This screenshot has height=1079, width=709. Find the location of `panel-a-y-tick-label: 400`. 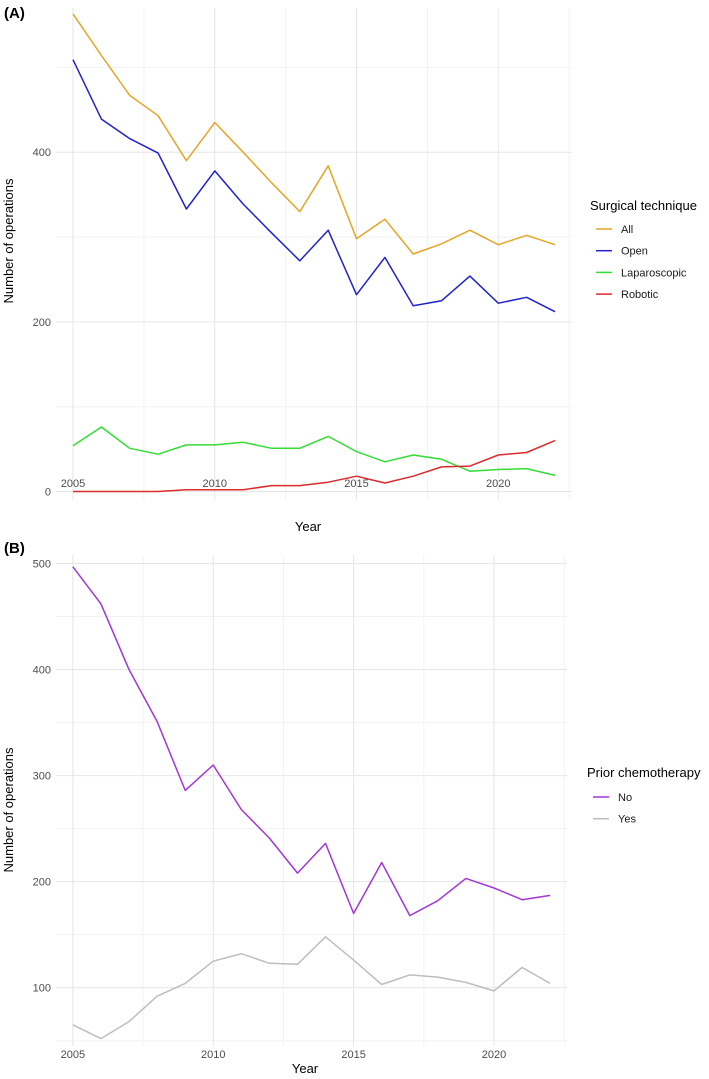

panel-a-y-tick-label: 400 is located at coordinates (42, 153).